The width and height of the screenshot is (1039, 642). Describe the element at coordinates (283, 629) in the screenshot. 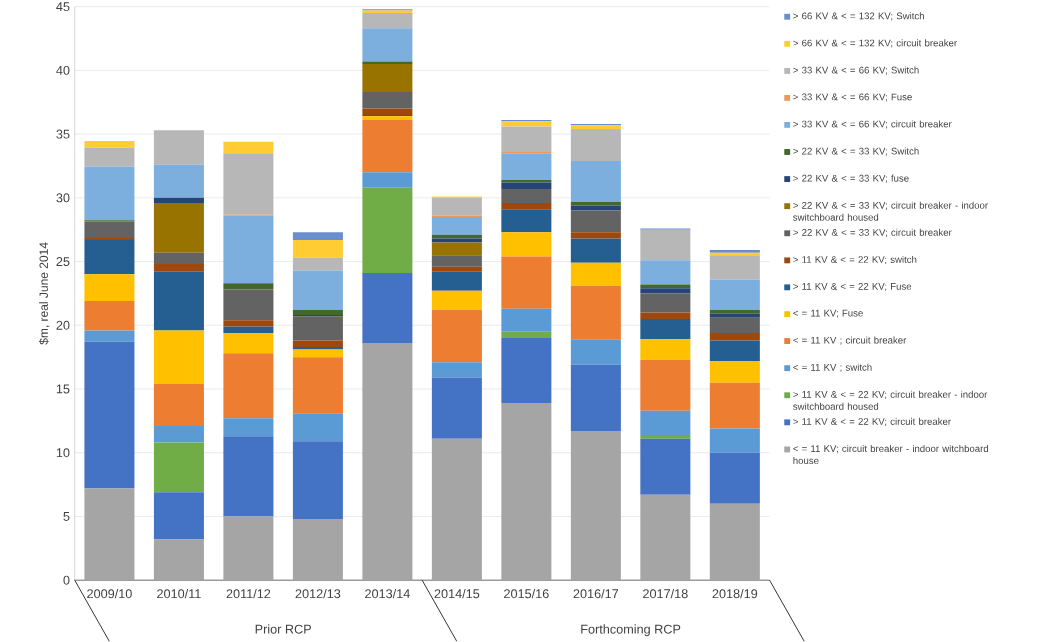

I see `text: Prior RCP` at that location.